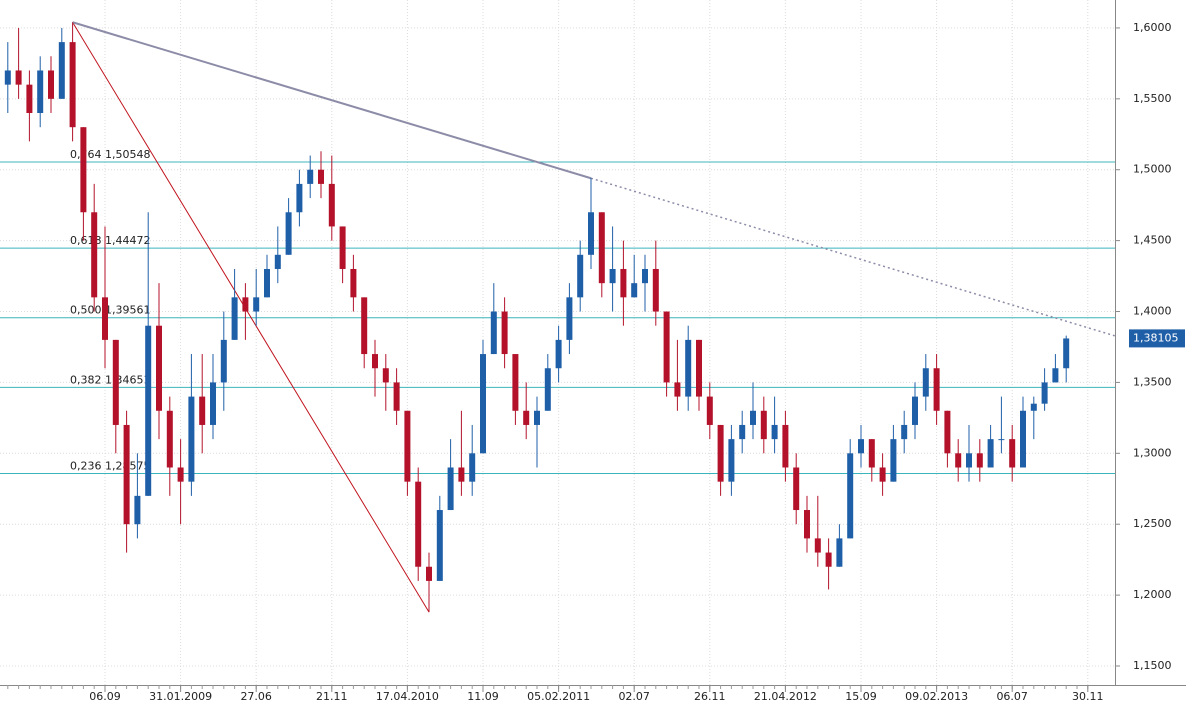 The height and width of the screenshot is (710, 1186). I want to click on x-tick-label: 21.04.2012, so click(785, 696).